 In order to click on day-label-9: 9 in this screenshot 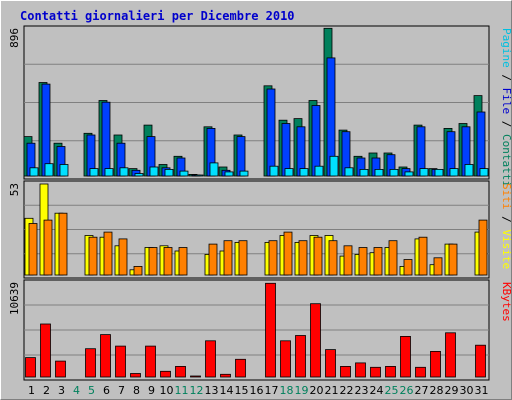, I will do `click(151, 390)`.